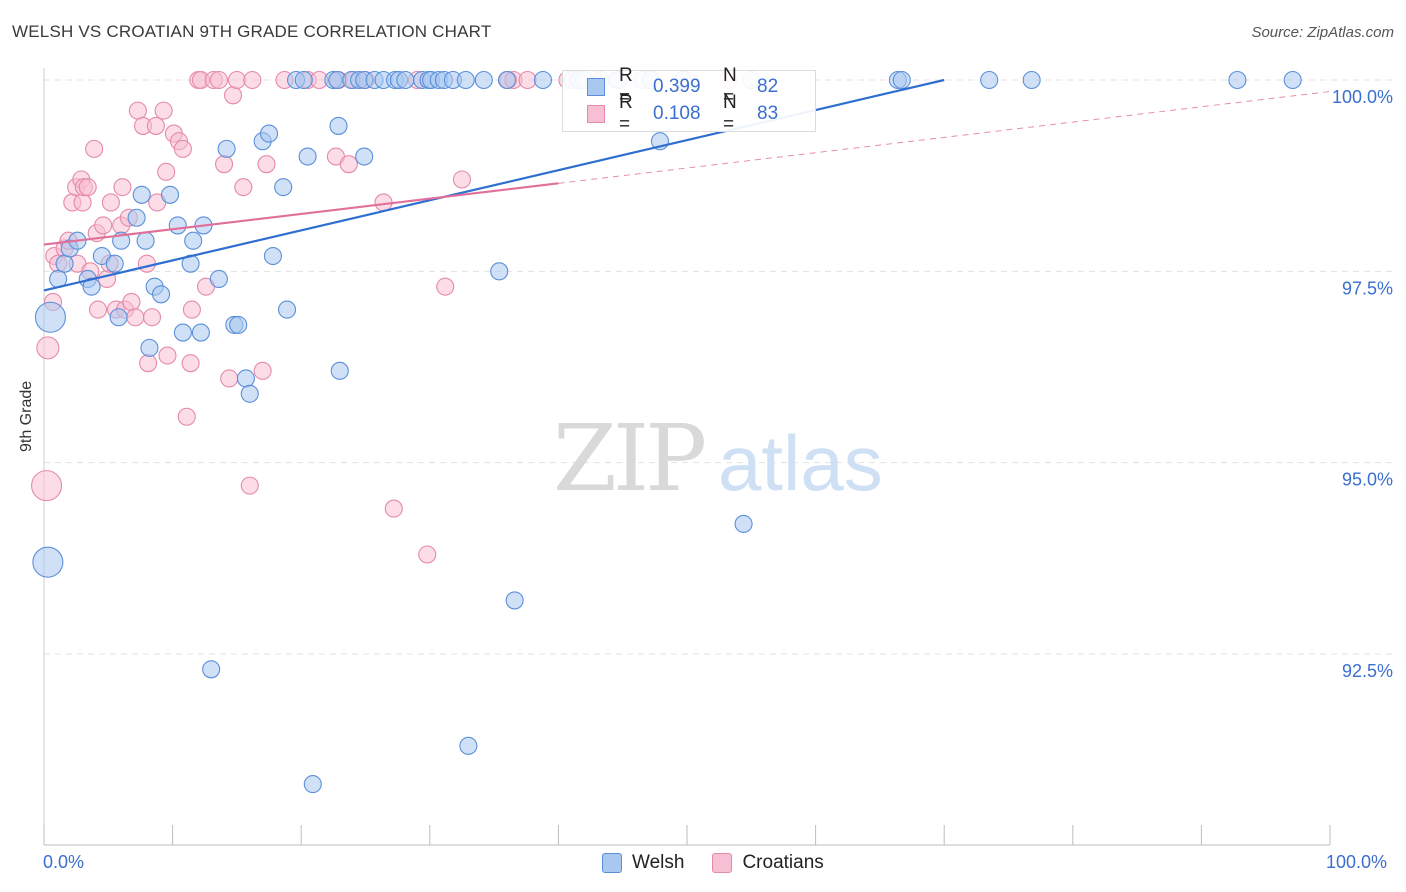 The height and width of the screenshot is (892, 1406). I want to click on croatians-legend-swatch, so click(722, 863).